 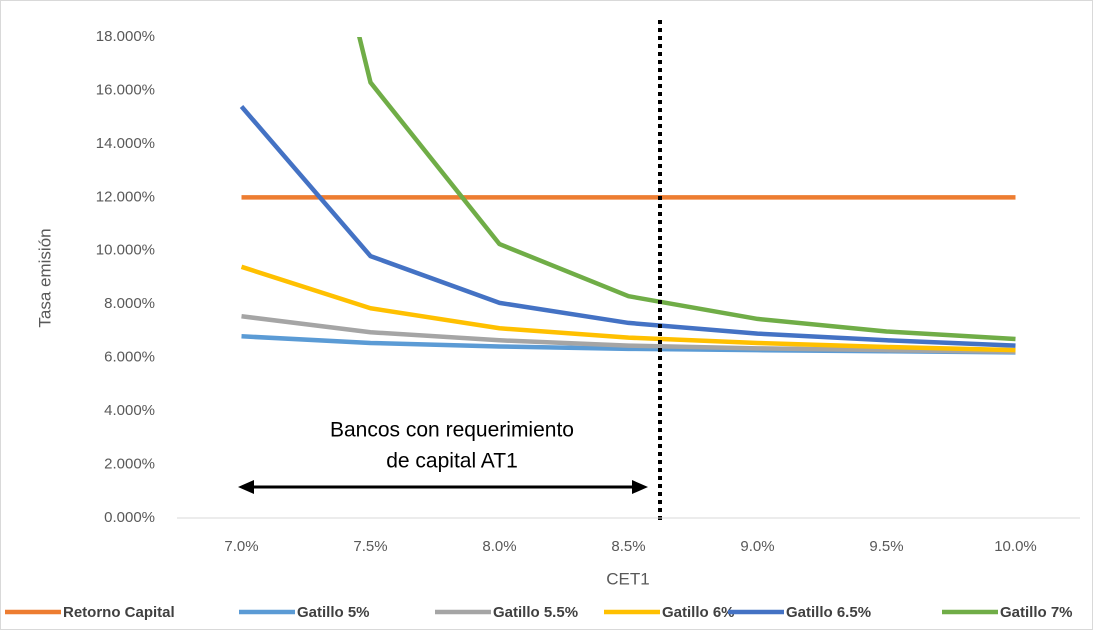 I want to click on legend-label: Gatillo 5.5%, so click(x=535, y=612).